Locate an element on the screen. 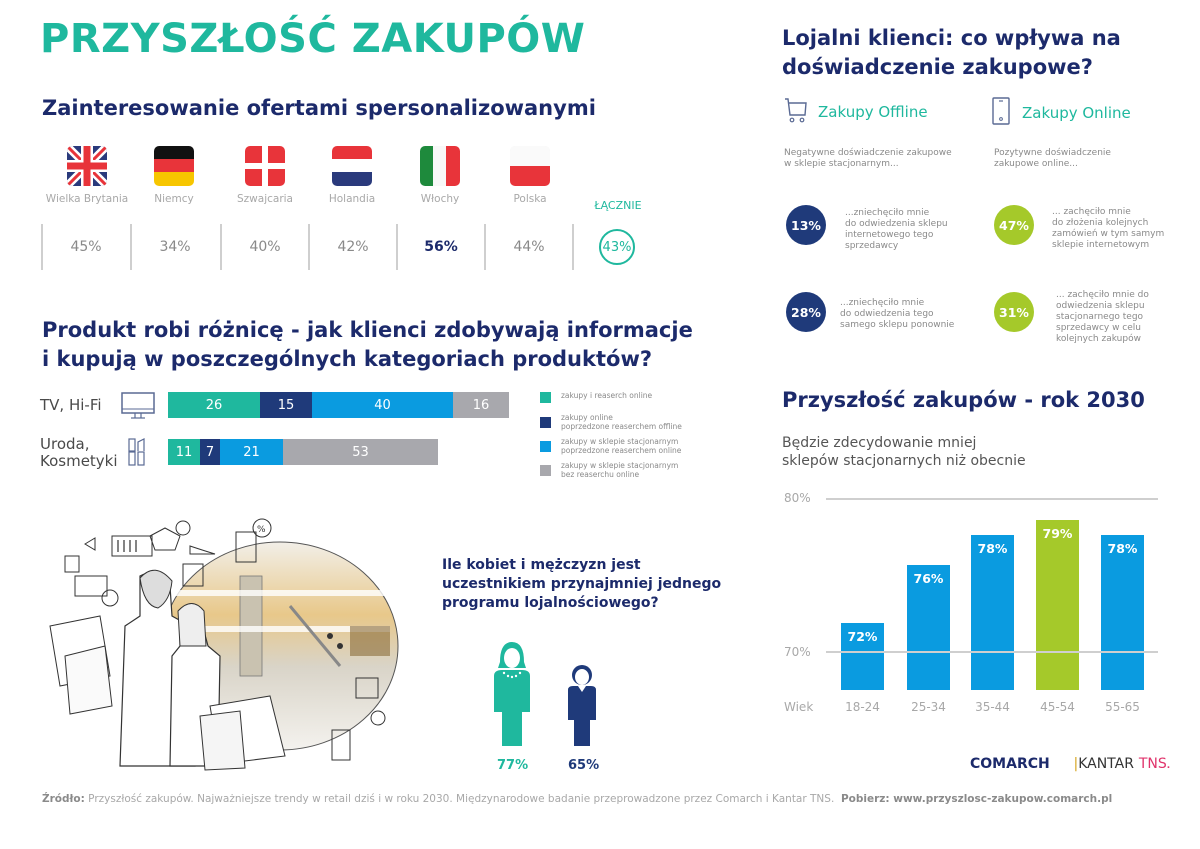 The width and height of the screenshot is (1200, 849). seg-online-offline-research: 7 is located at coordinates (210, 452).